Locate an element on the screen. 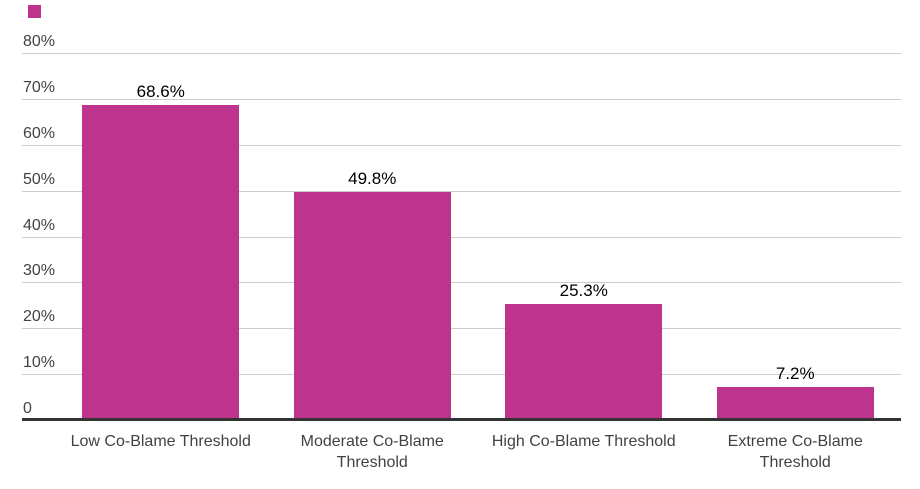 The width and height of the screenshot is (920, 489). category-label: Moderate Co-Blame Threshold is located at coordinates (372, 452).